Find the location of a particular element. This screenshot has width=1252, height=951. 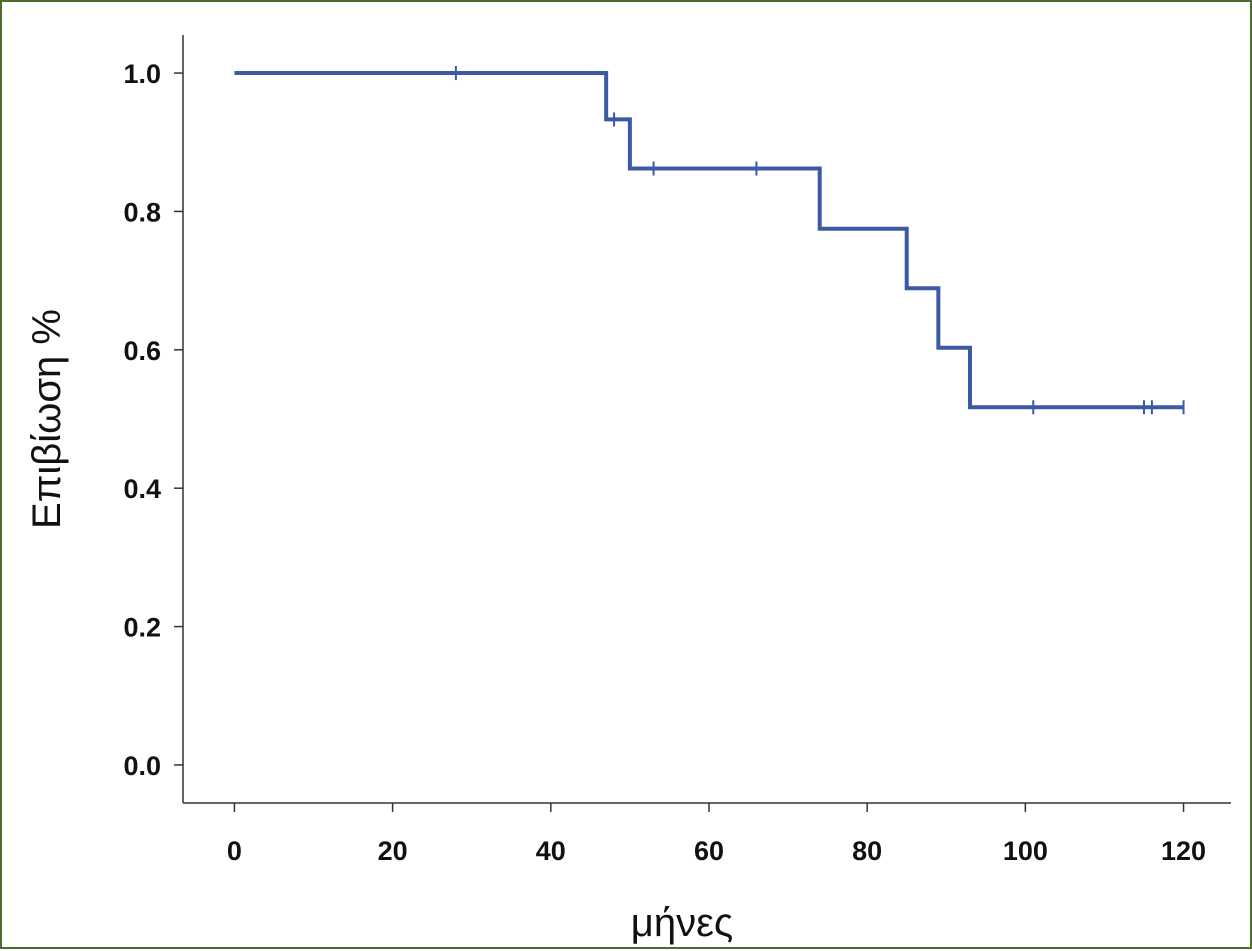

x-tick-label: 40 is located at coordinates (551, 851).